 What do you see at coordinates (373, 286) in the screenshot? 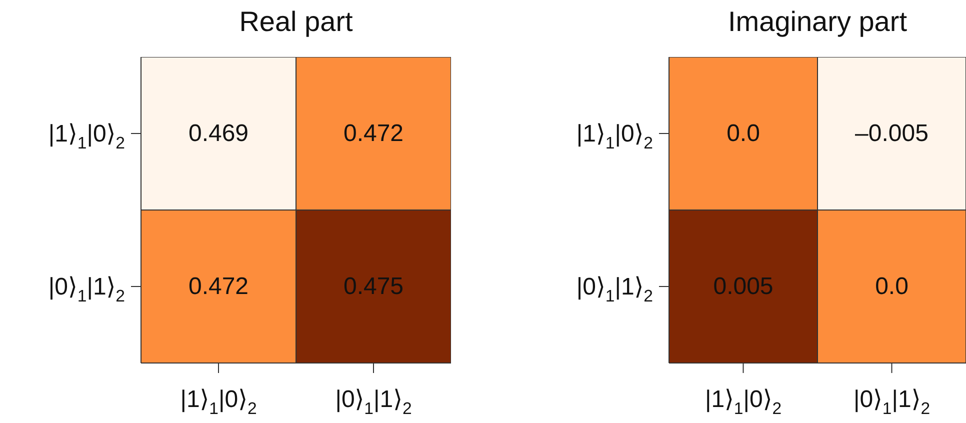
I see `data-label: 0.475` at bounding box center [373, 286].